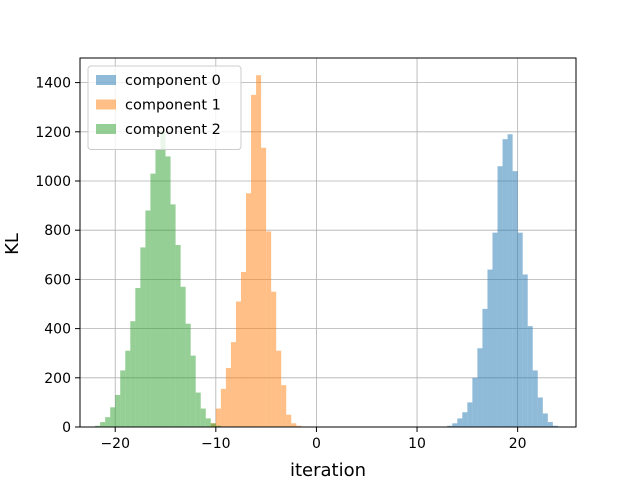  I want to click on legend-label: component 2, so click(173, 130).